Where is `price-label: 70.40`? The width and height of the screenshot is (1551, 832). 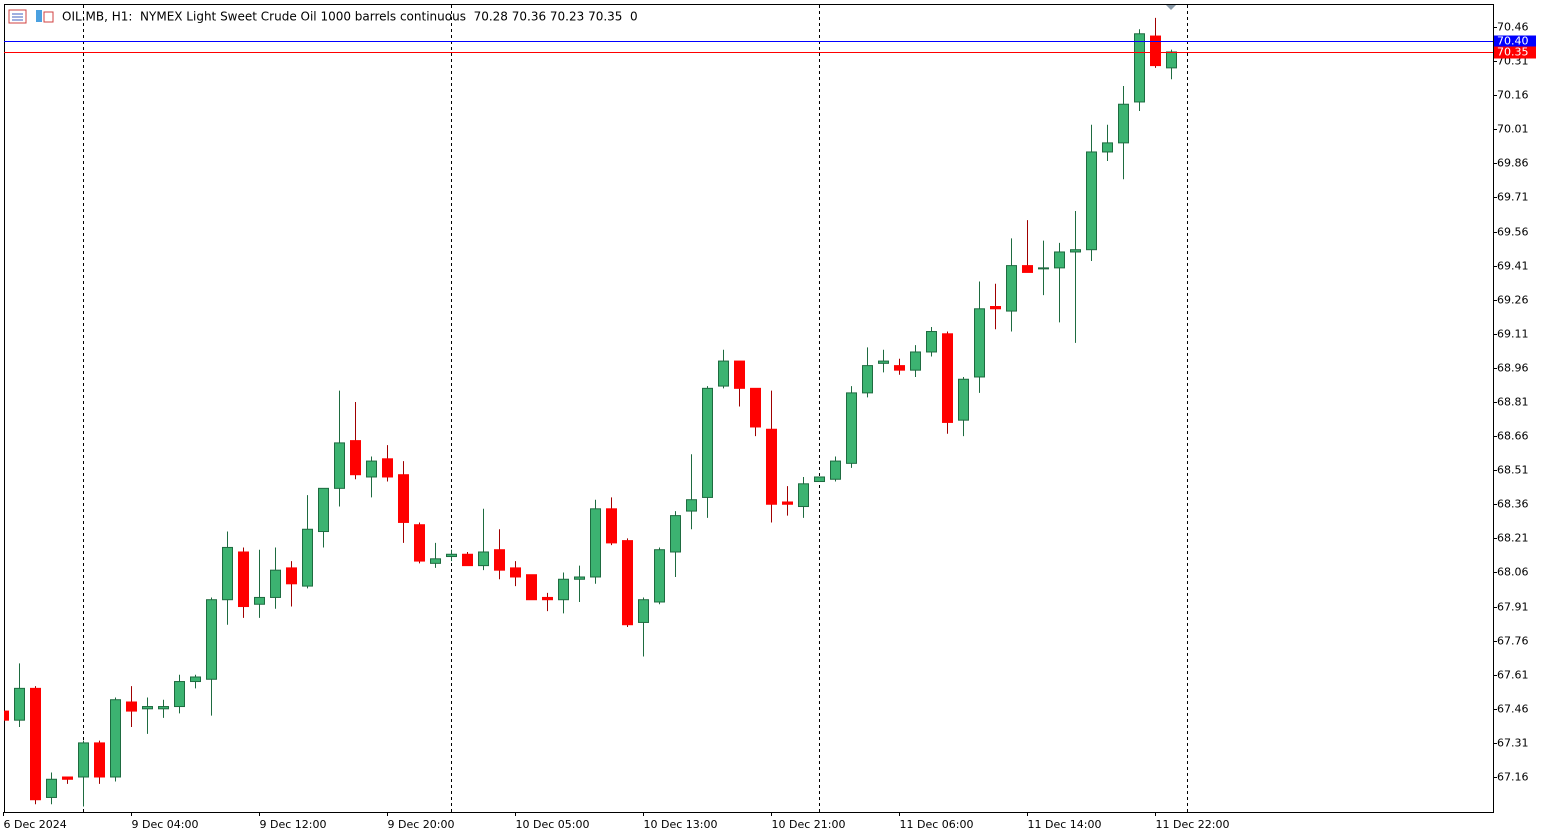 price-label: 70.40 is located at coordinates (1513, 41).